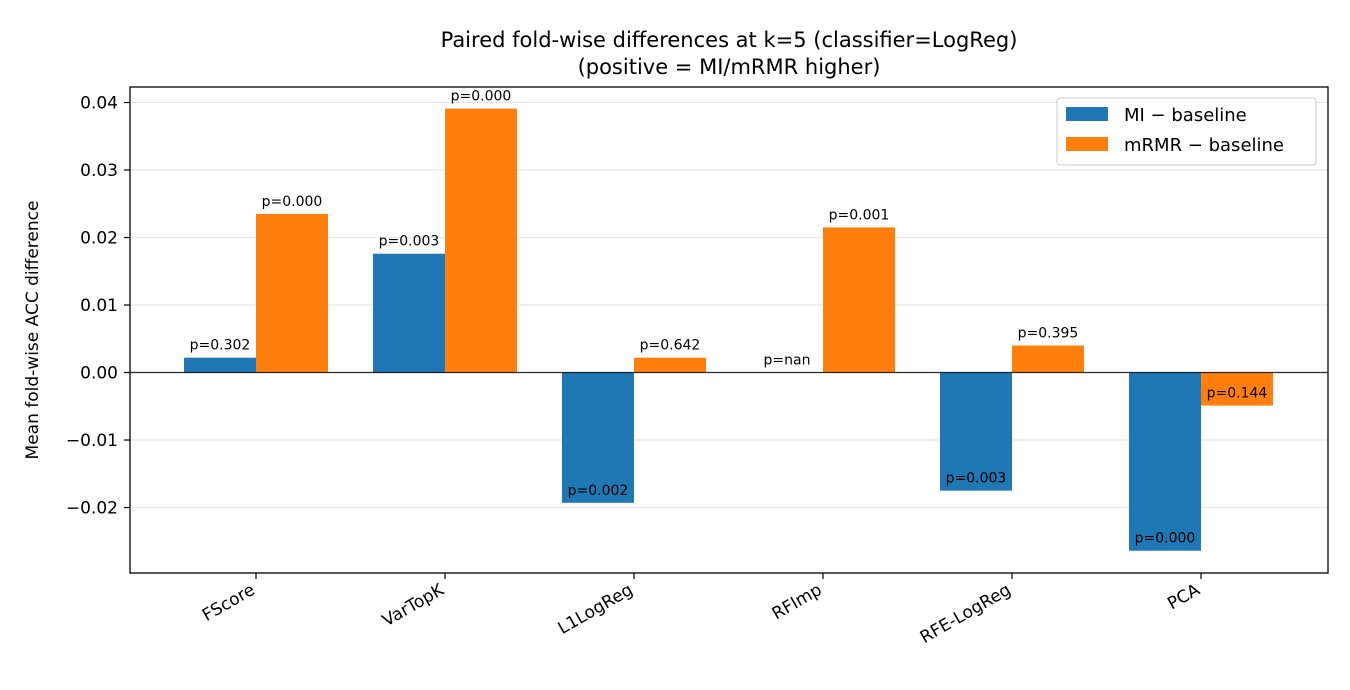 The width and height of the screenshot is (1350, 690). I want to click on x-tick-label: VarTopK, so click(413, 606).